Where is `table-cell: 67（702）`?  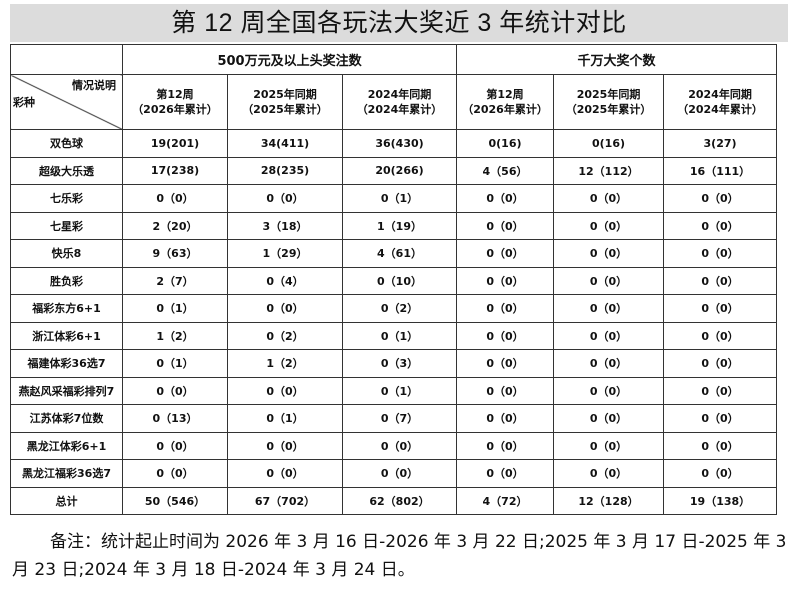
table-cell: 67（702） is located at coordinates (285, 500).